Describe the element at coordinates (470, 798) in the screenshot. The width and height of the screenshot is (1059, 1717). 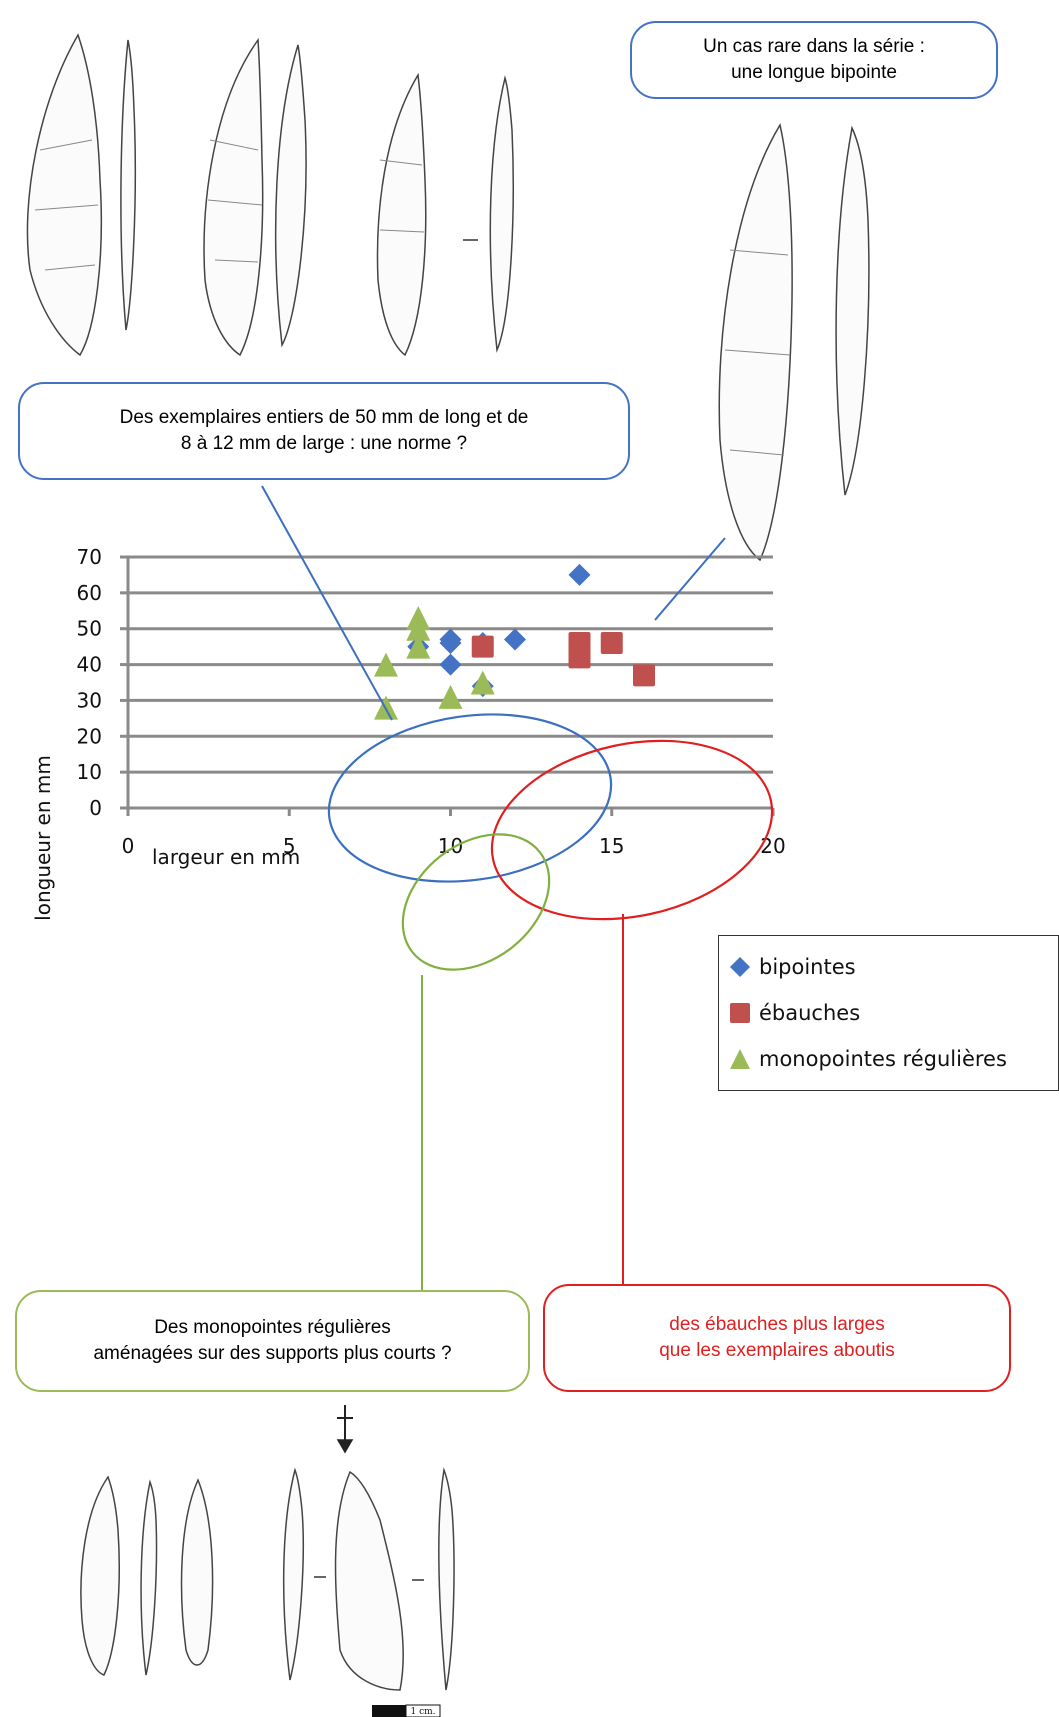
I see `bipointes-cluster-ellipse` at that location.